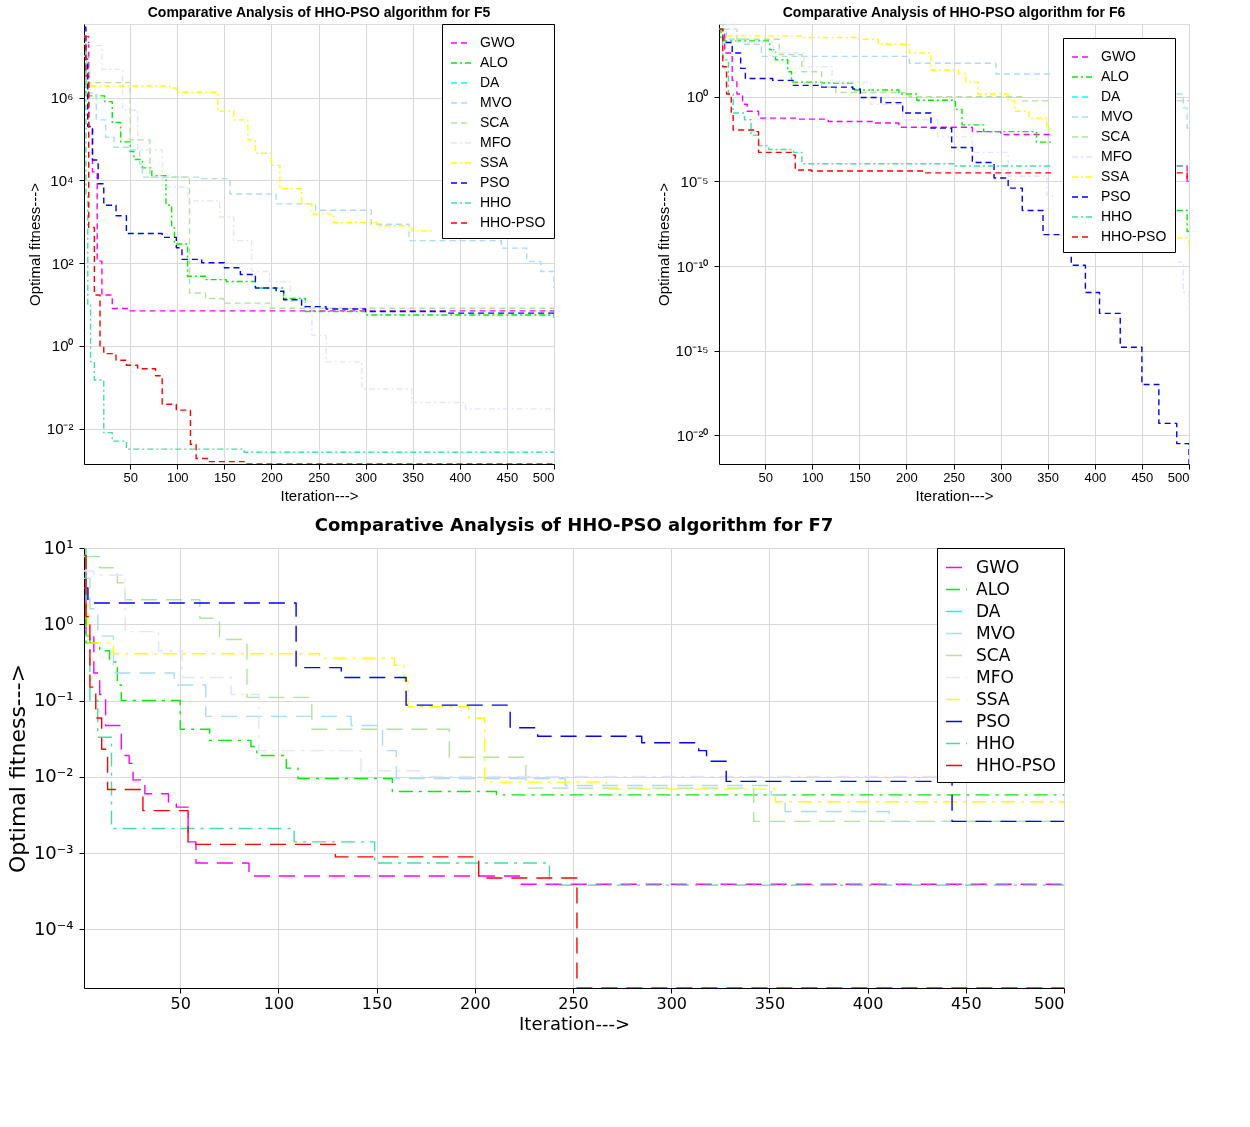 The height and width of the screenshot is (1127, 1250). Describe the element at coordinates (694, 181) in the screenshot. I see `y-tick-label: 10⁻⁵` at that location.